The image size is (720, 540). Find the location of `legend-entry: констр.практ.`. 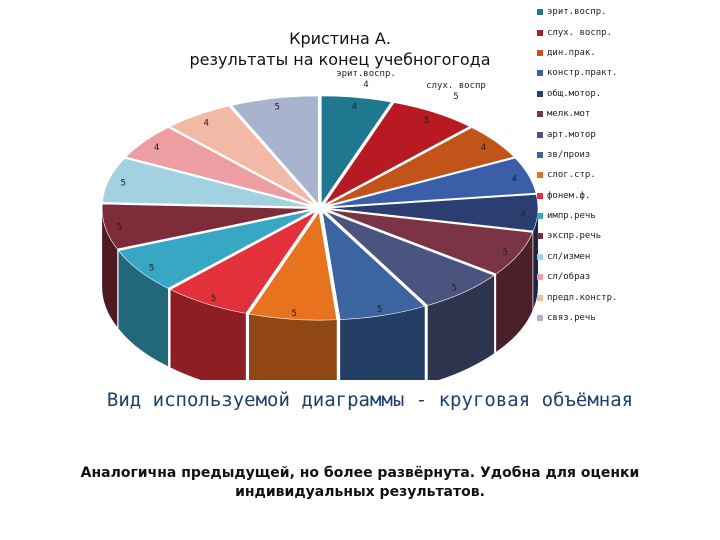

legend-entry: констр.практ. is located at coordinates (627, 73).